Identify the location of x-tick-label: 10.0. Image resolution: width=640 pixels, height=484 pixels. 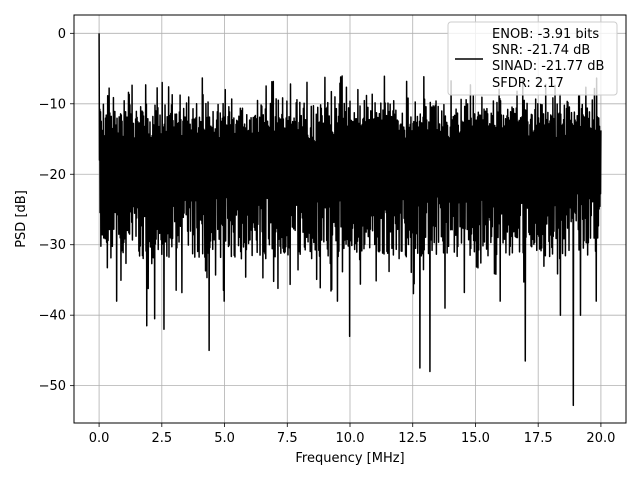
(350, 438).